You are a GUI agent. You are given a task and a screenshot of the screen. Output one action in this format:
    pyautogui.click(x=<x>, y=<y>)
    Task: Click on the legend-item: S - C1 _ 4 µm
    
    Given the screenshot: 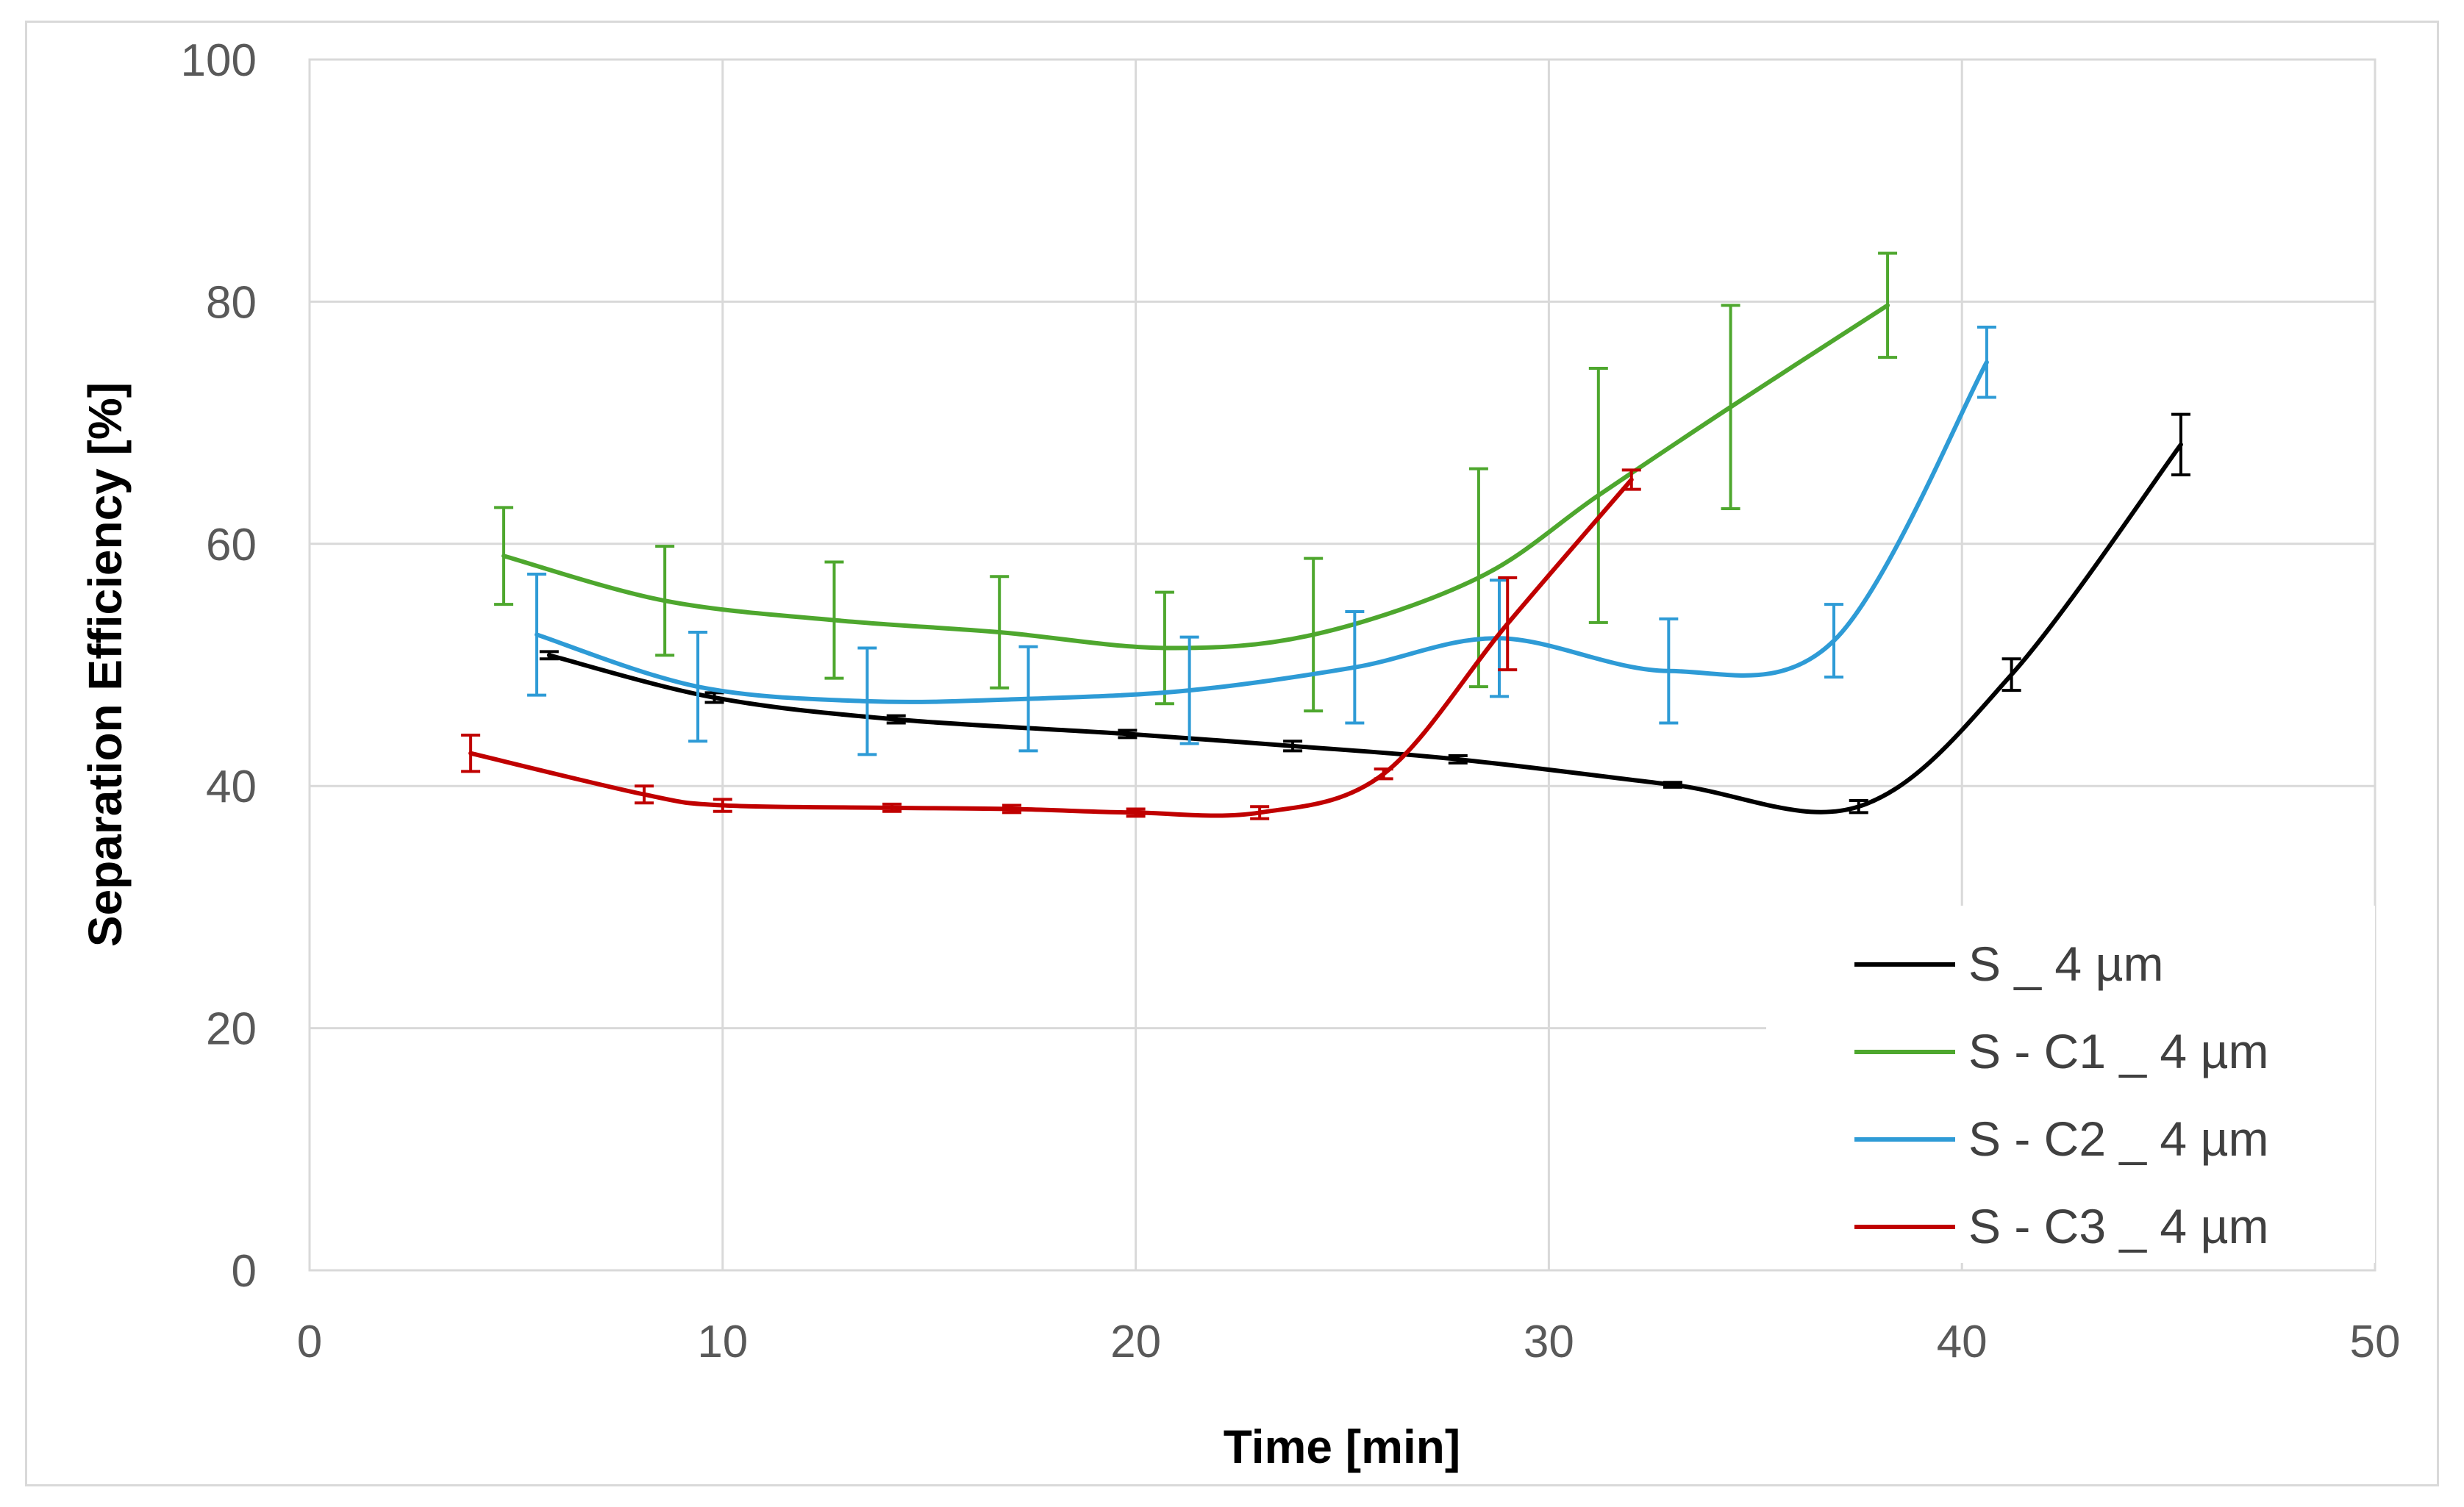 What is the action you would take?
    pyautogui.click(x=2061, y=1051)
    